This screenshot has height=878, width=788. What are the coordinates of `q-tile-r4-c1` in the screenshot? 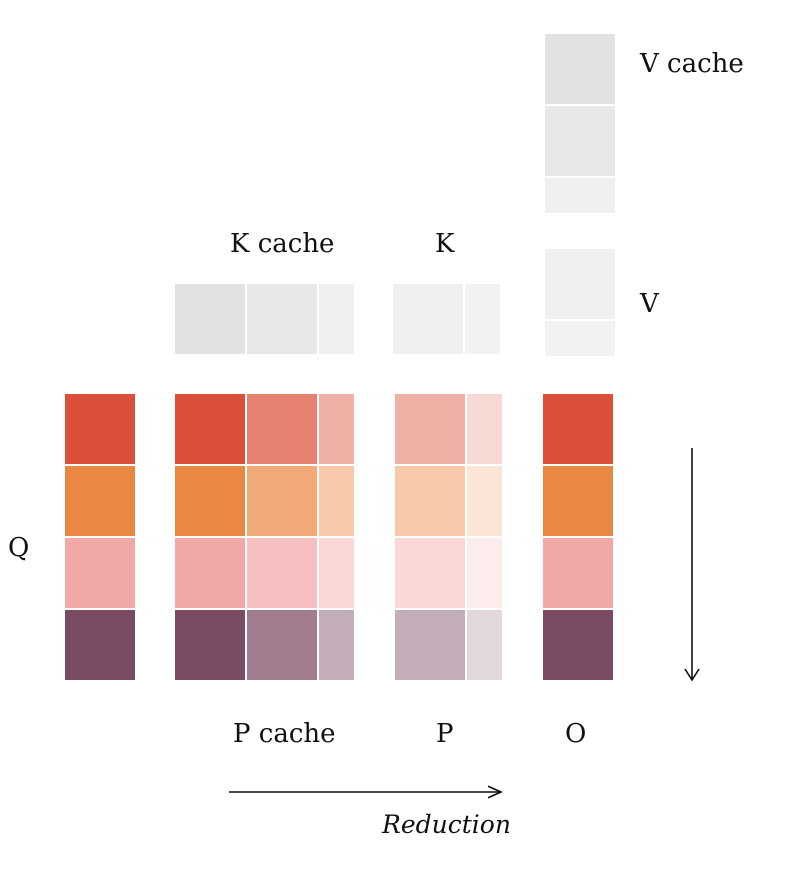 It's located at (100, 645).